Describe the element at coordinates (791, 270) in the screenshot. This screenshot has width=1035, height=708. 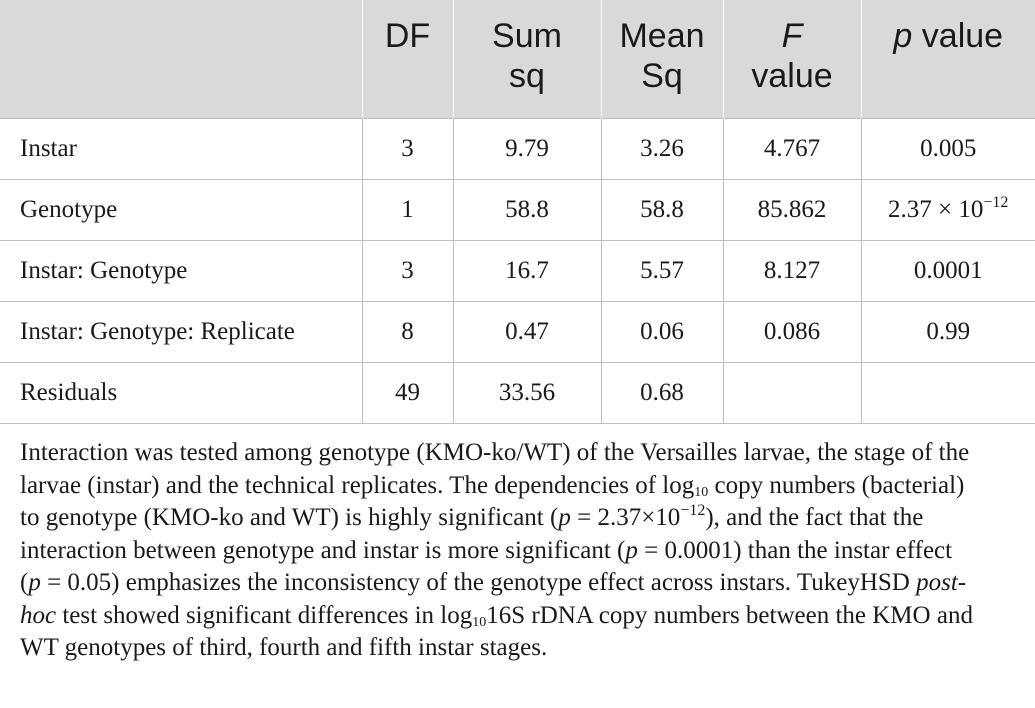
I see `row-f-value: 8.127` at that location.